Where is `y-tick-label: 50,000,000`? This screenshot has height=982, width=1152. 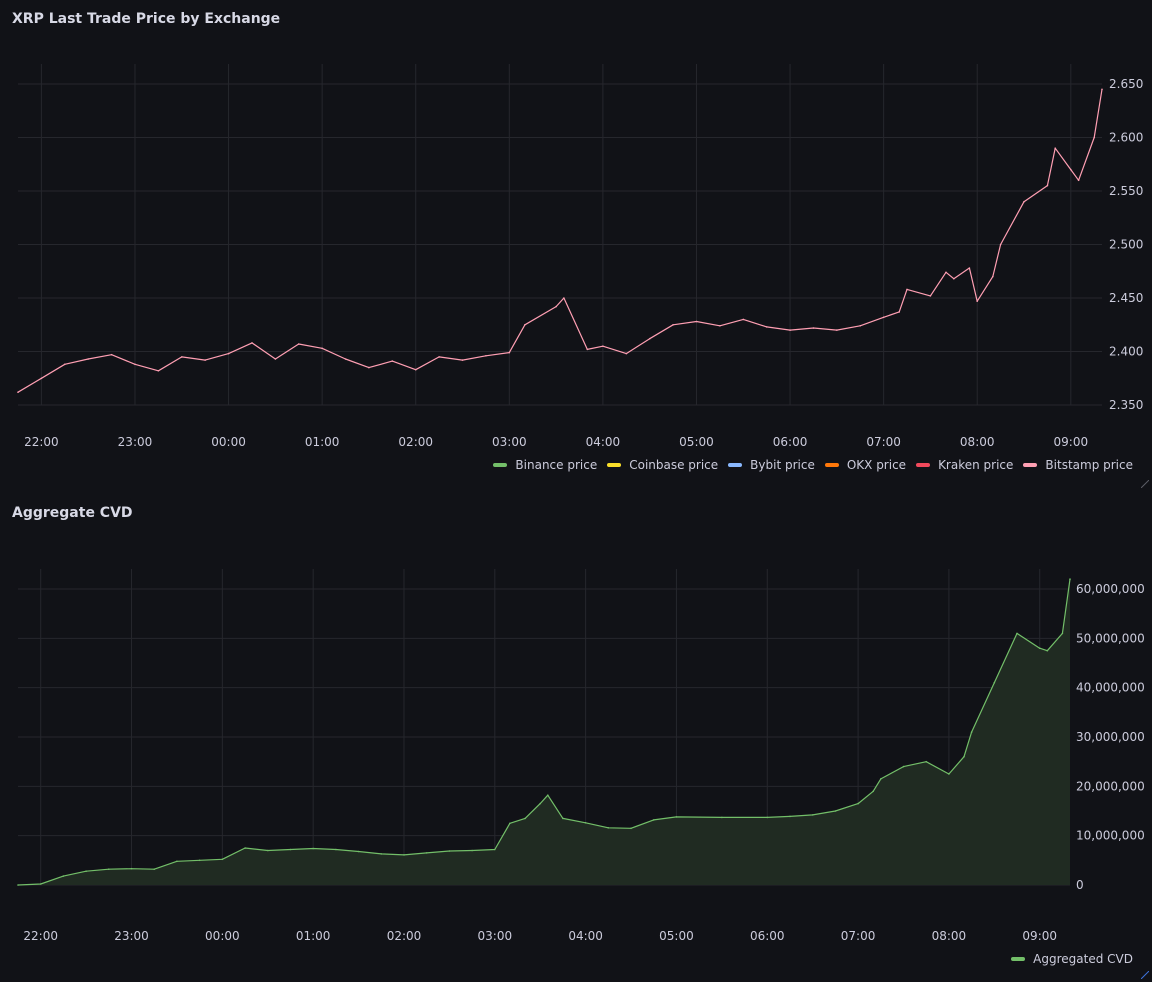
y-tick-label: 50,000,000 is located at coordinates (1110, 638).